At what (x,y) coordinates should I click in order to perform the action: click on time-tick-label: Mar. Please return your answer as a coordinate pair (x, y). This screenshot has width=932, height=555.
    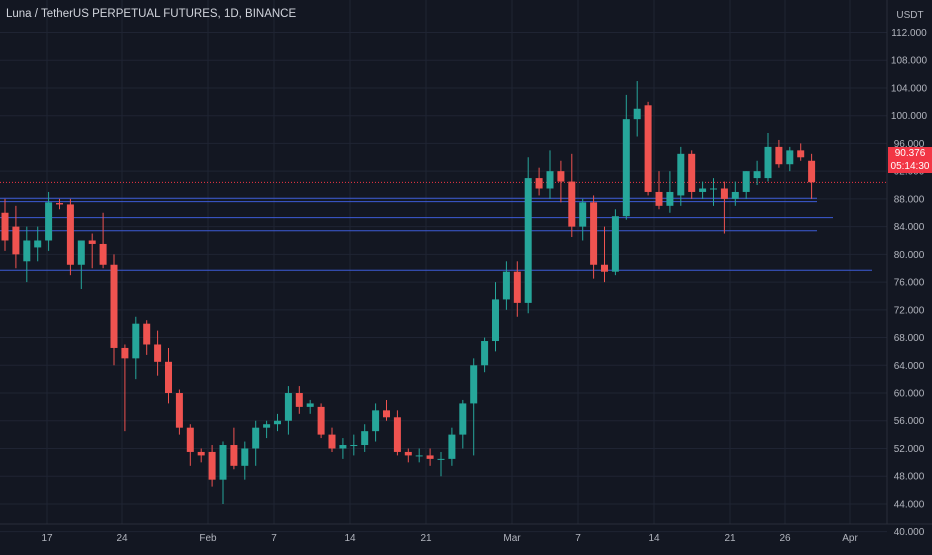
    Looking at the image, I should click on (512, 538).